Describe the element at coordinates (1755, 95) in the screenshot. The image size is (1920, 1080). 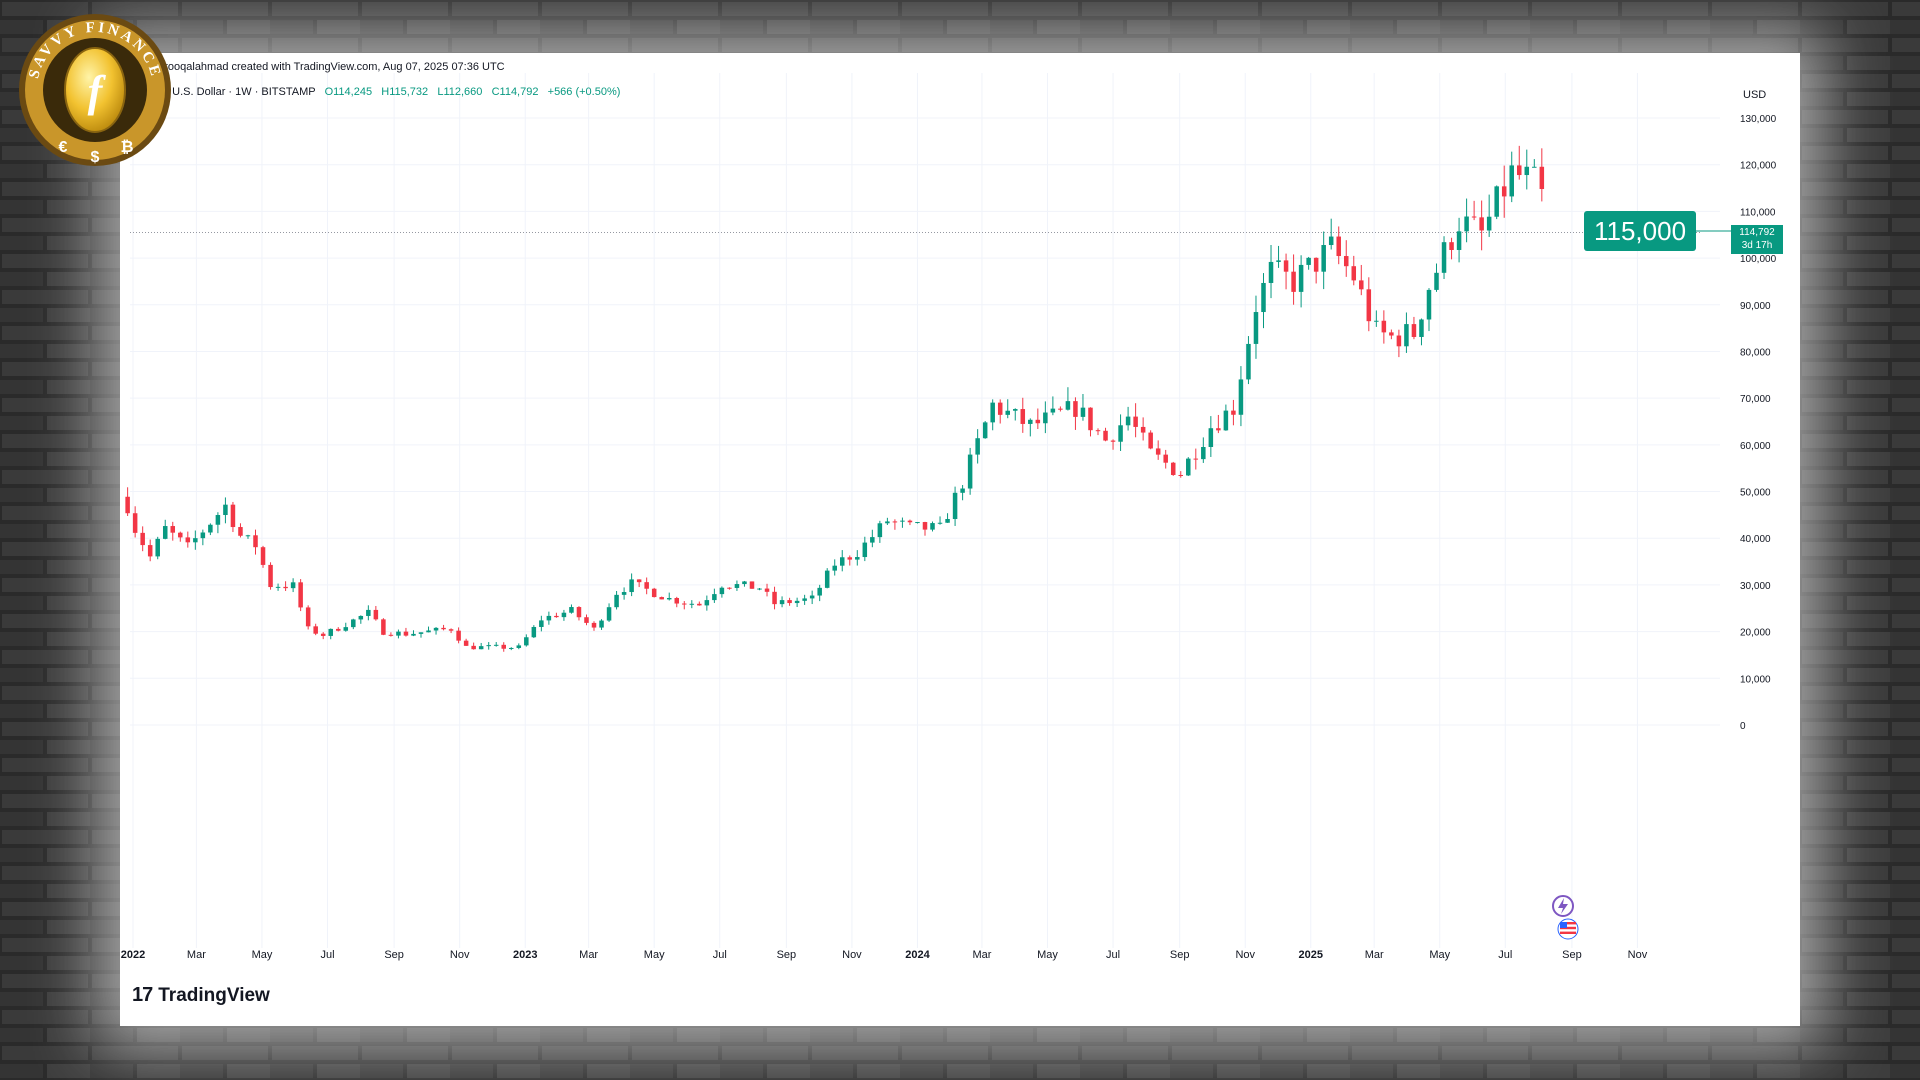
I see `currency-label: USD` at that location.